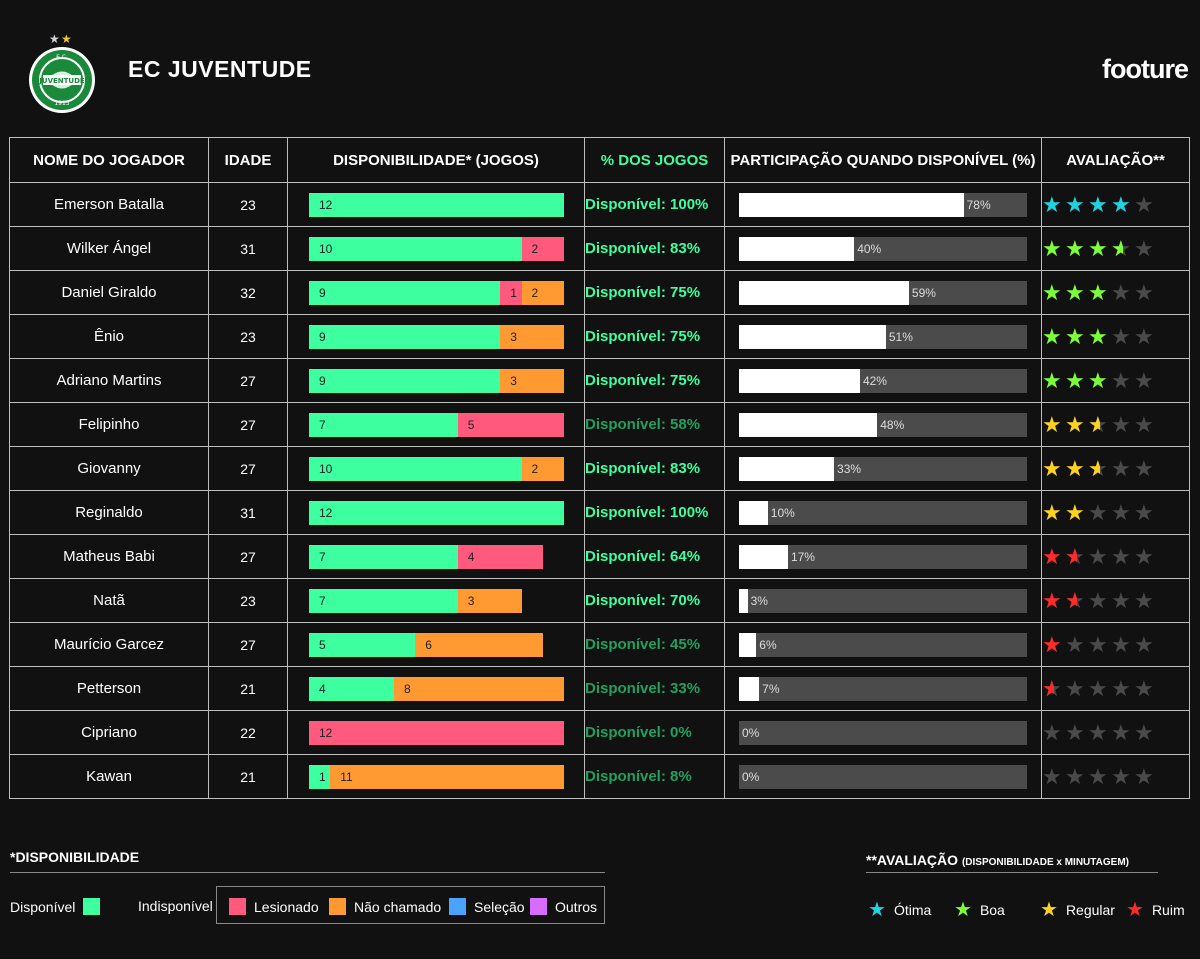 The image size is (1200, 959). What do you see at coordinates (436, 248) in the screenshot?
I see `availability-bar: 10 2` at bounding box center [436, 248].